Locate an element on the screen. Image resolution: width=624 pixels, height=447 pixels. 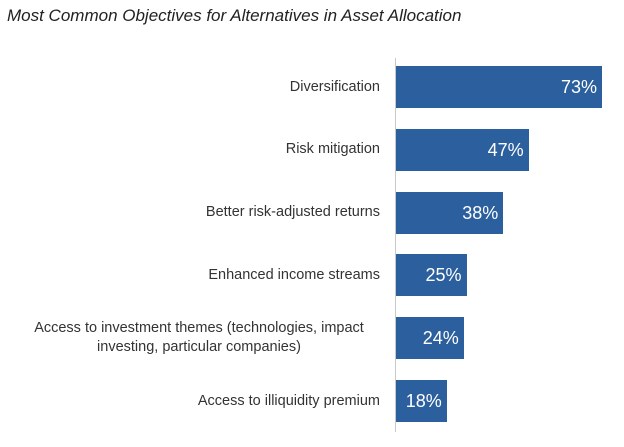
value-label: 38% is located at coordinates (480, 212).